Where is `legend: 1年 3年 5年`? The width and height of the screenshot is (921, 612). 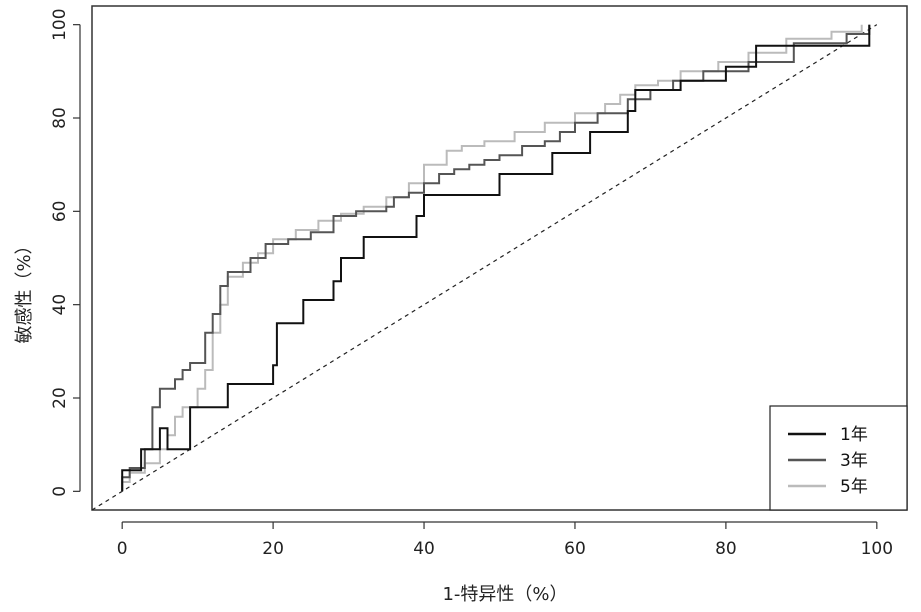 legend: 1年 3年 5年 is located at coordinates (838, 458).